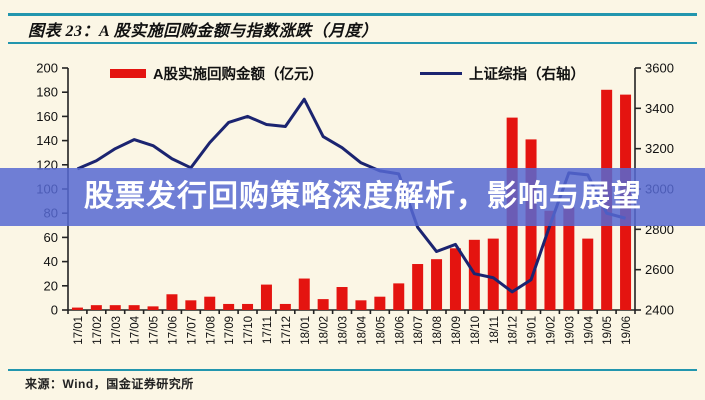  I want to click on x-axis-label-17/11: 17/11, so click(268, 330).